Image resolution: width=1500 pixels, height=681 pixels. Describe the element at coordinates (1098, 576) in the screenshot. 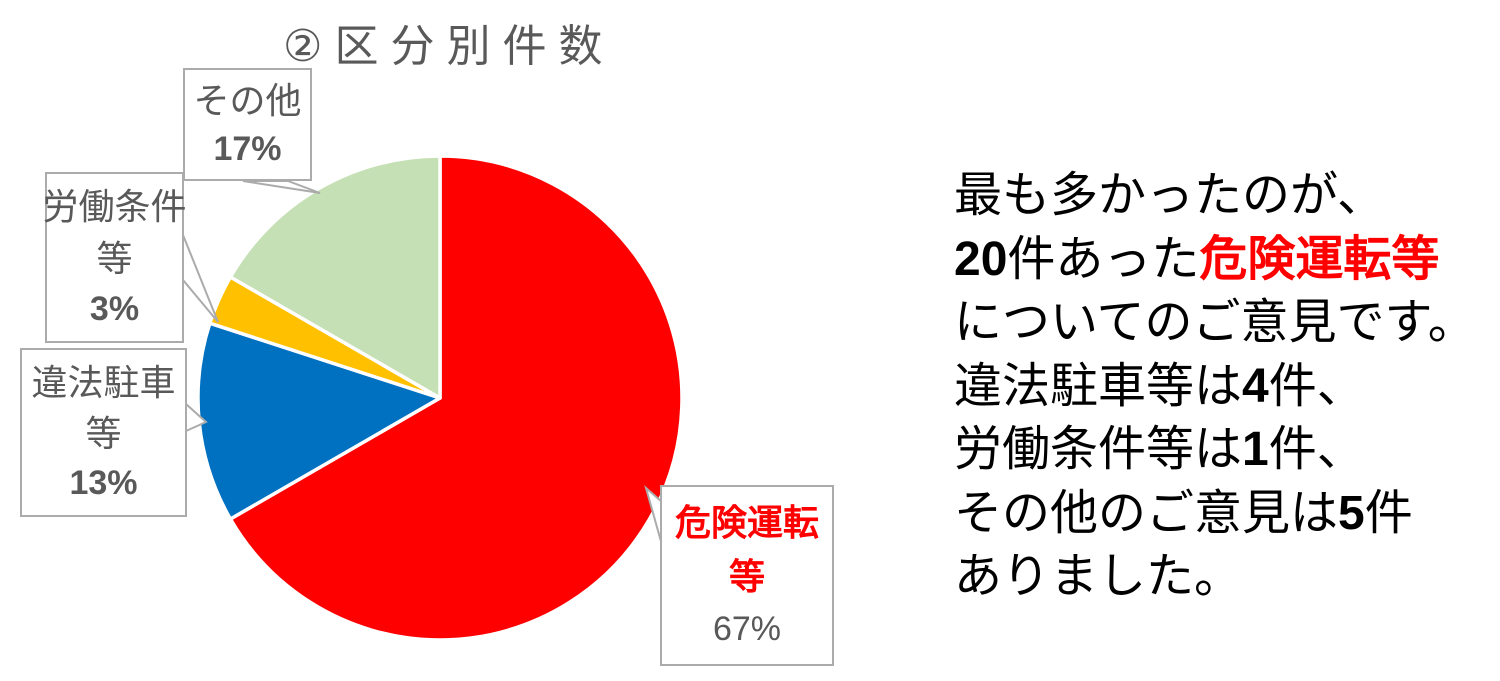

I see `narrative-segment: ありました。` at that location.